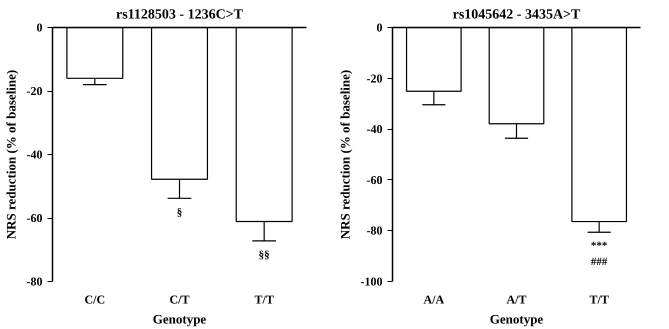 The image size is (669, 329). What do you see at coordinates (517, 15) in the screenshot?
I see `chart-title: rs1045642 - 3435A>T` at bounding box center [517, 15].